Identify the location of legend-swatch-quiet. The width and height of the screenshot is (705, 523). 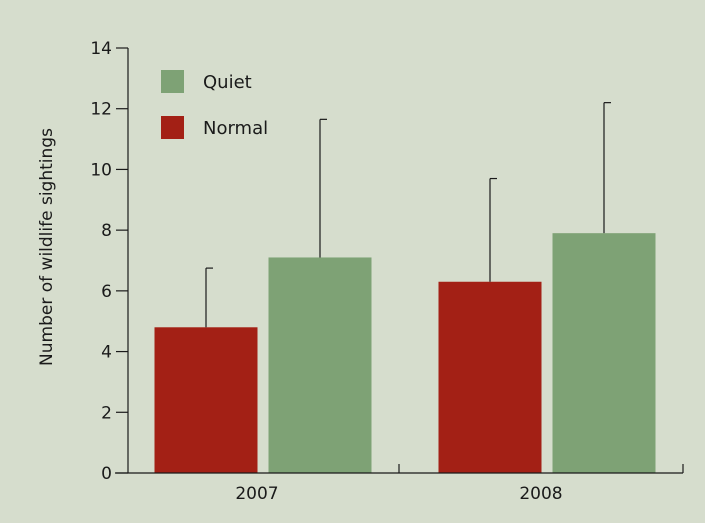
(172, 81).